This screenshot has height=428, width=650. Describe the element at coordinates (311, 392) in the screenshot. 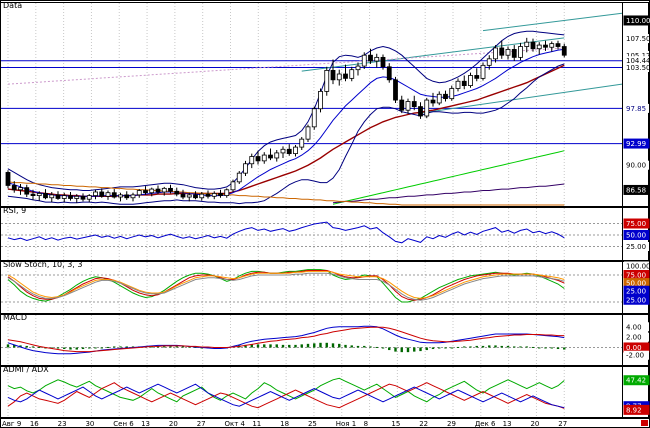

I see `panel-frame` at that location.